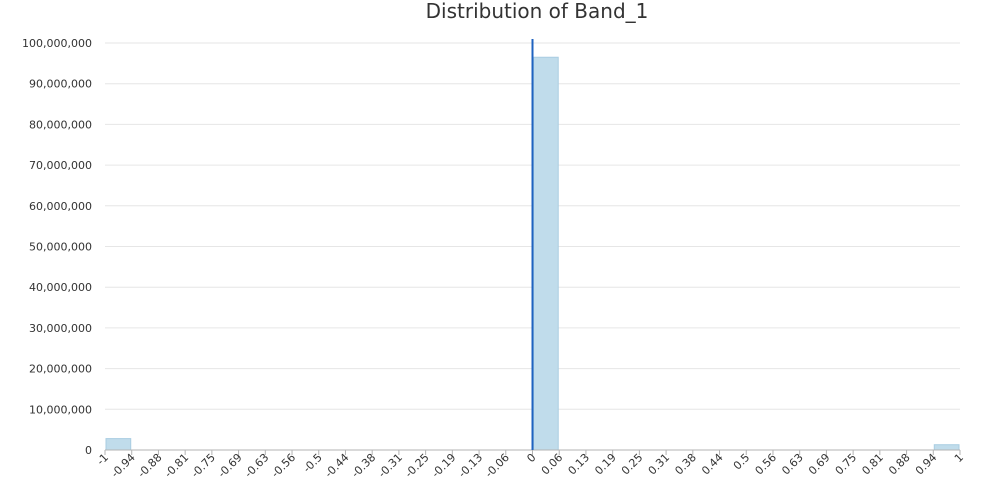 The image size is (981, 492). What do you see at coordinates (60, 165) in the screenshot?
I see `y-tick-label: 70,000,000` at bounding box center [60, 165].